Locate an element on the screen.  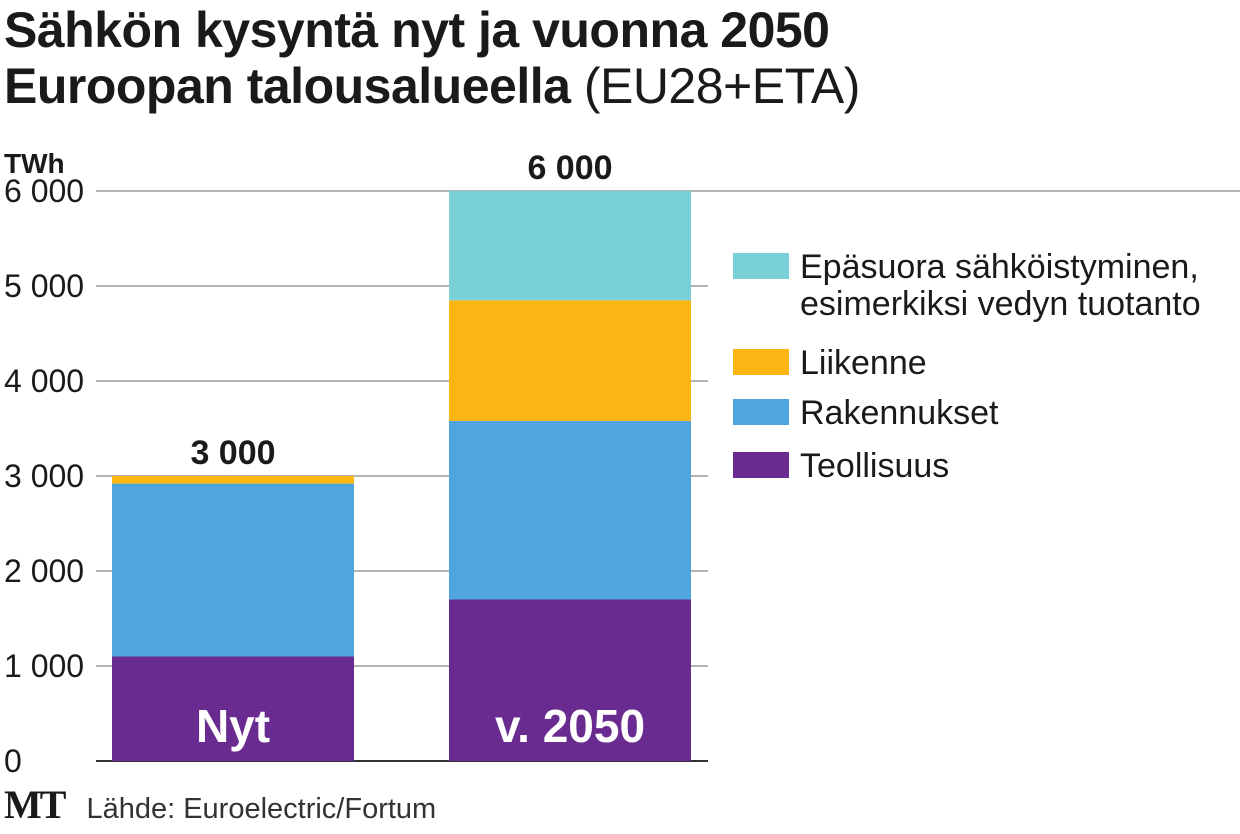
y-tick-label: 1 000 is located at coordinates (44, 666).